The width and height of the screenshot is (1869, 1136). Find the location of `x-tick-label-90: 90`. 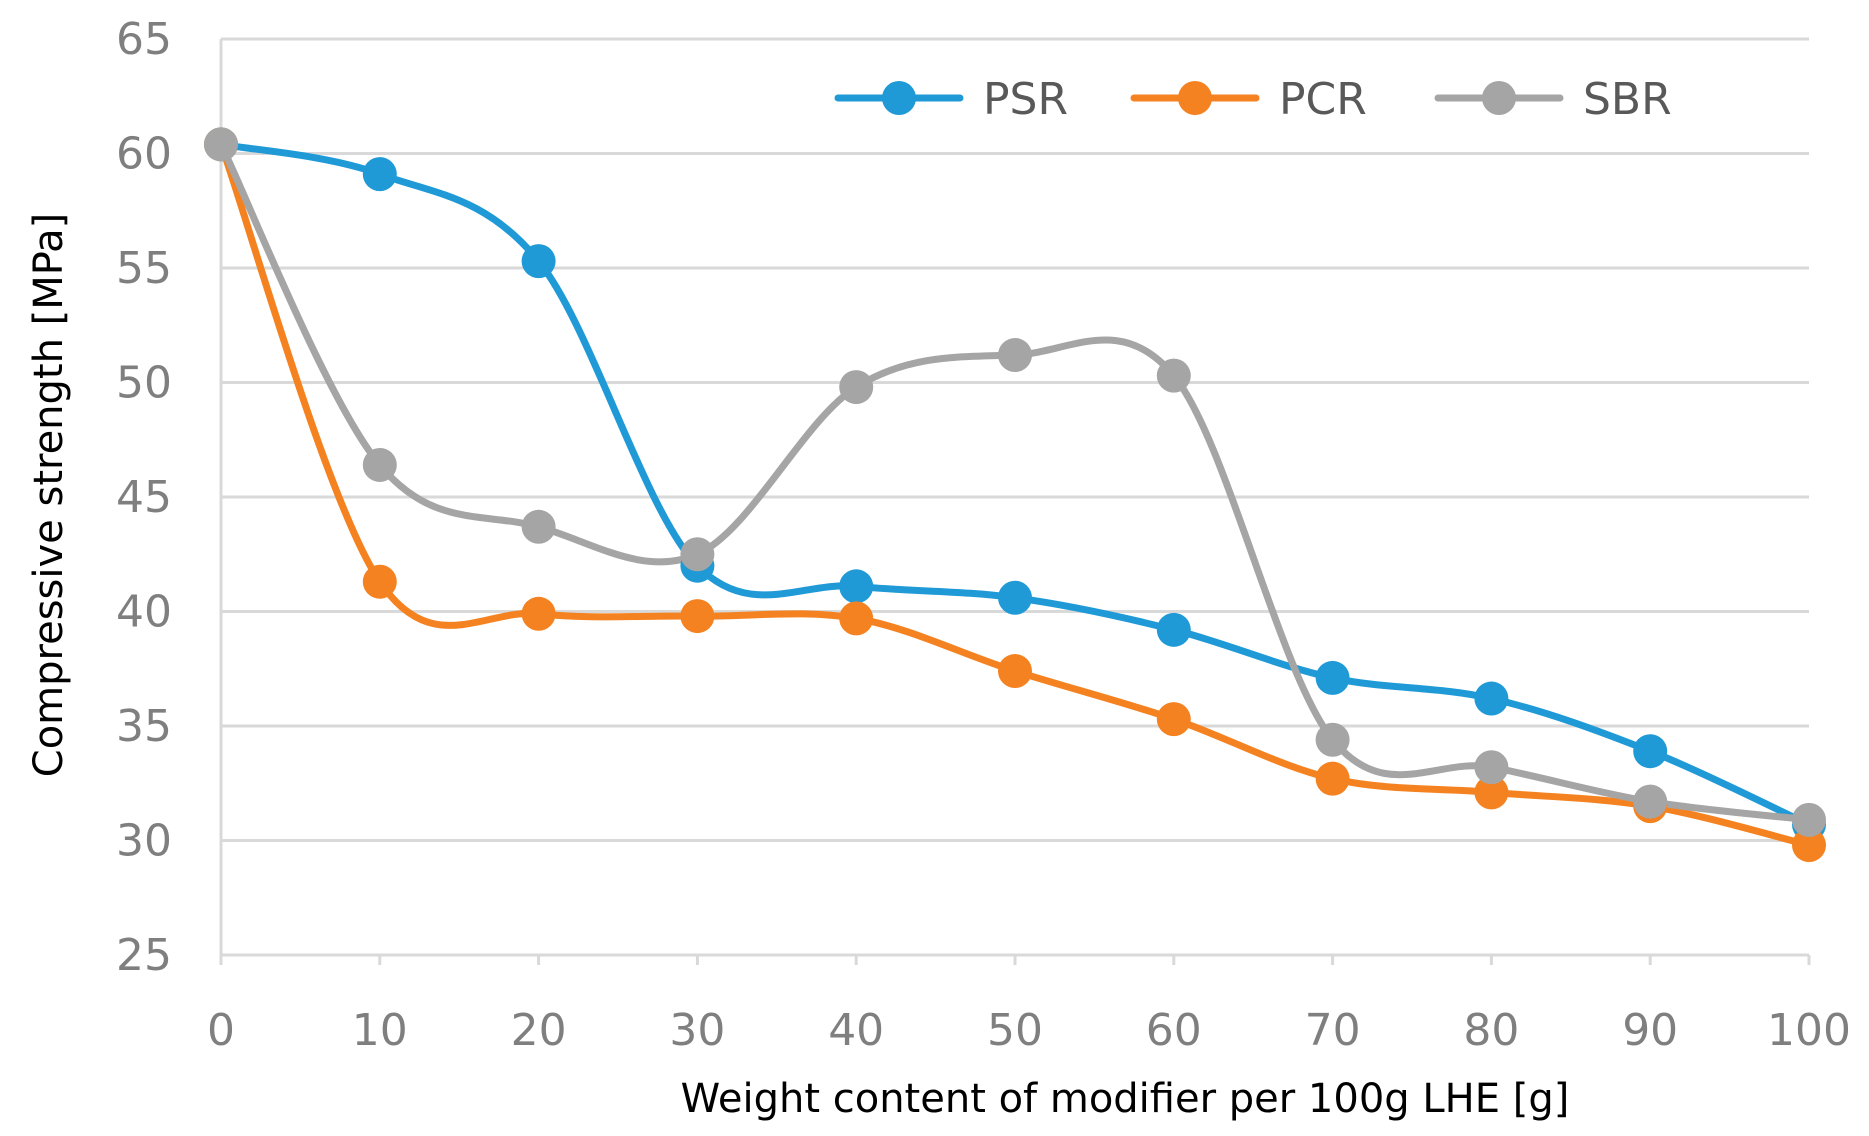

x-tick-label-90: 90 is located at coordinates (1650, 1030).